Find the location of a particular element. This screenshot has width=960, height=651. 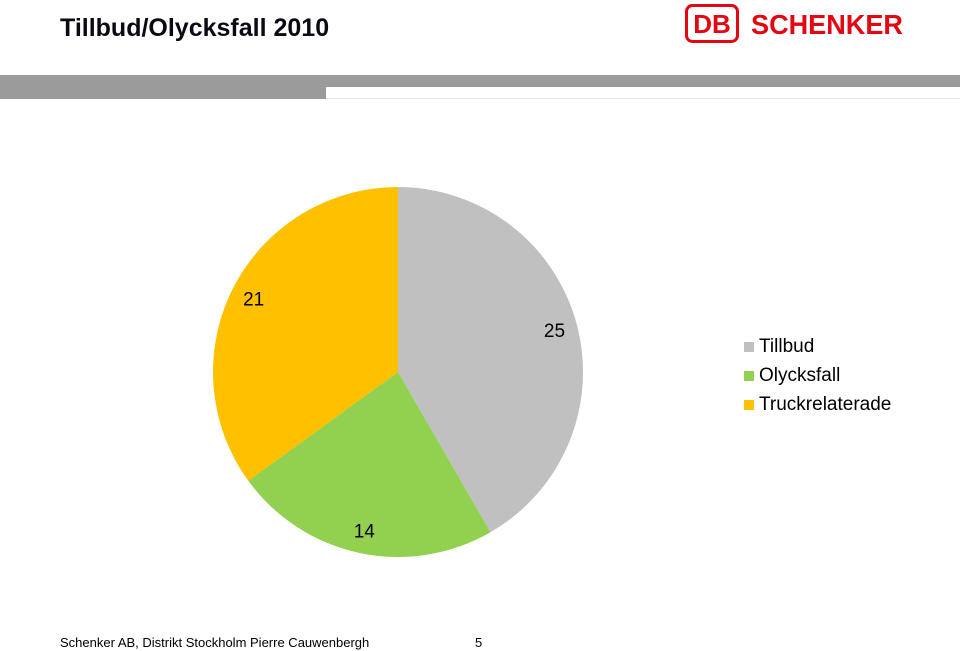

legend-item-tillbud: Tillbud is located at coordinates (817, 346).